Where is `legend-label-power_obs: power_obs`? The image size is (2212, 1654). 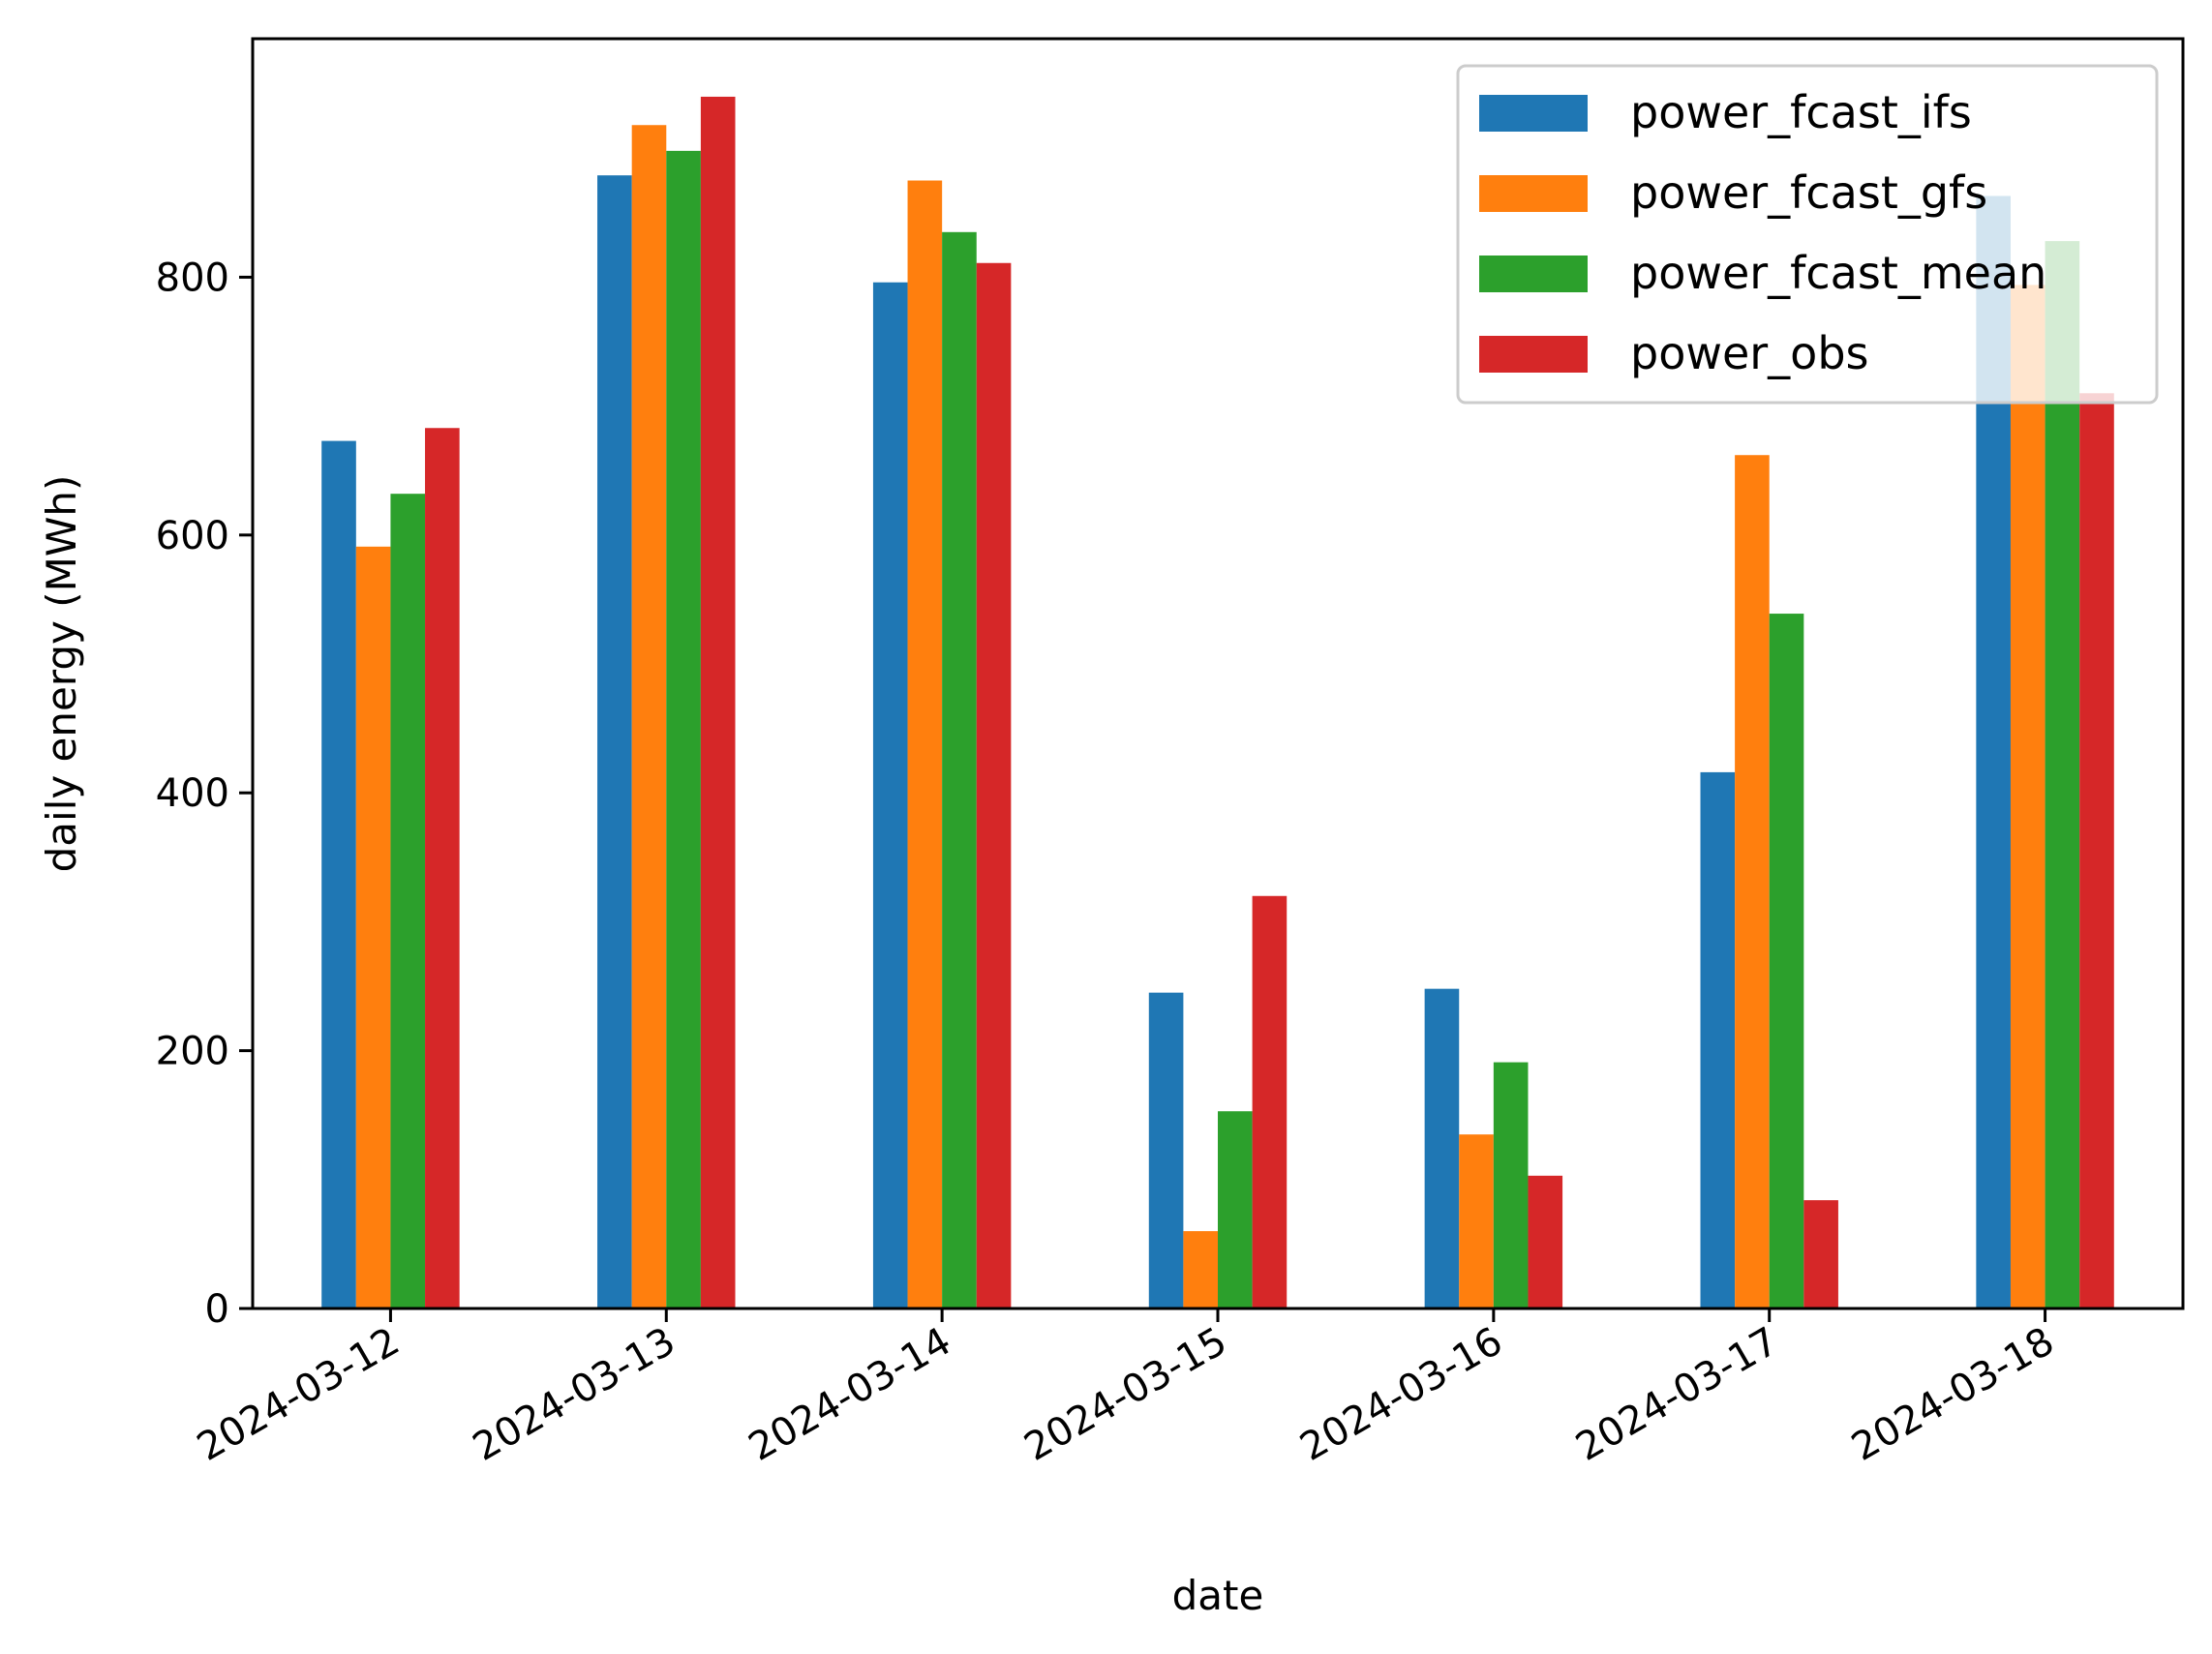
legend-label-power_obs: power_obs is located at coordinates (1749, 353).